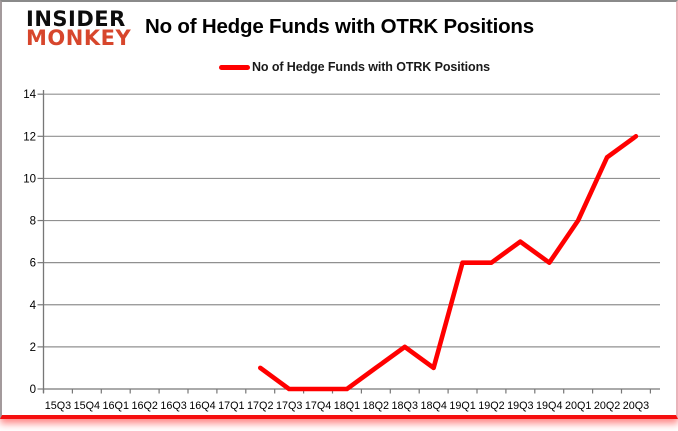 This screenshot has width=678, height=431. What do you see at coordinates (405, 406) in the screenshot?
I see `x-axis-label: 18Q3` at bounding box center [405, 406].